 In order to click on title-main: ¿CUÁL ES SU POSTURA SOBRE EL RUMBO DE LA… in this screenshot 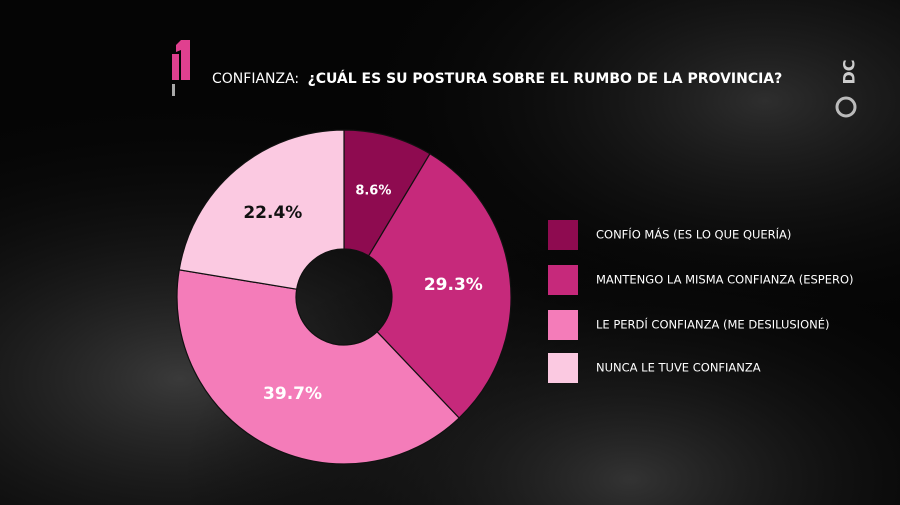, I will do `click(545, 78)`.